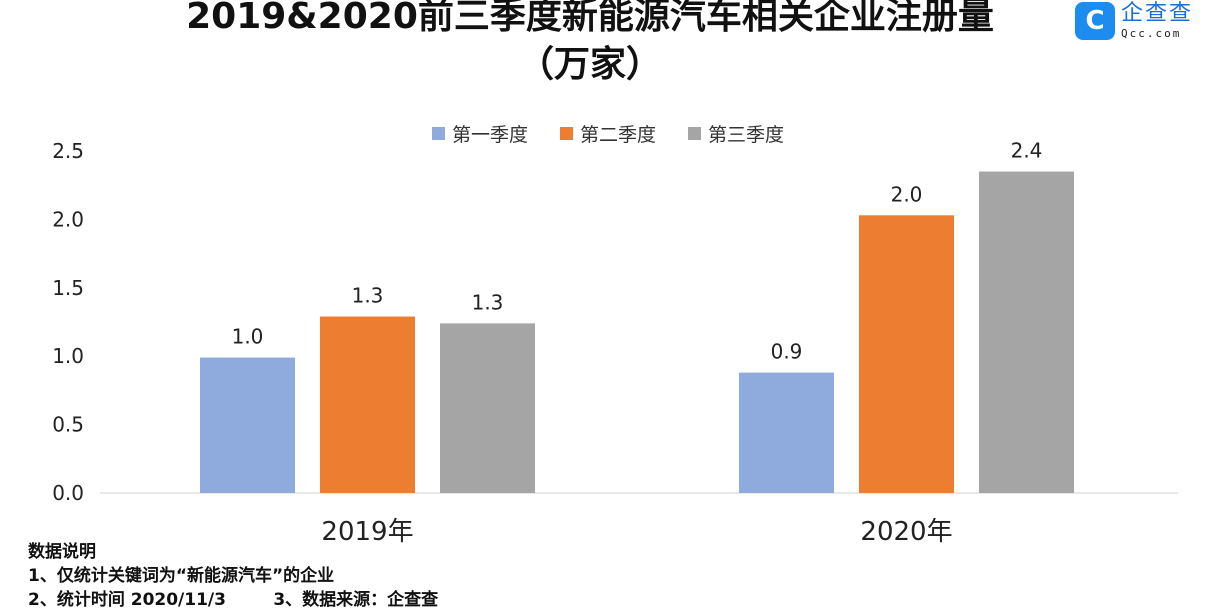 The image size is (1212, 612). What do you see at coordinates (68, 493) in the screenshot?
I see `y-tick-label: 0.0` at bounding box center [68, 493].